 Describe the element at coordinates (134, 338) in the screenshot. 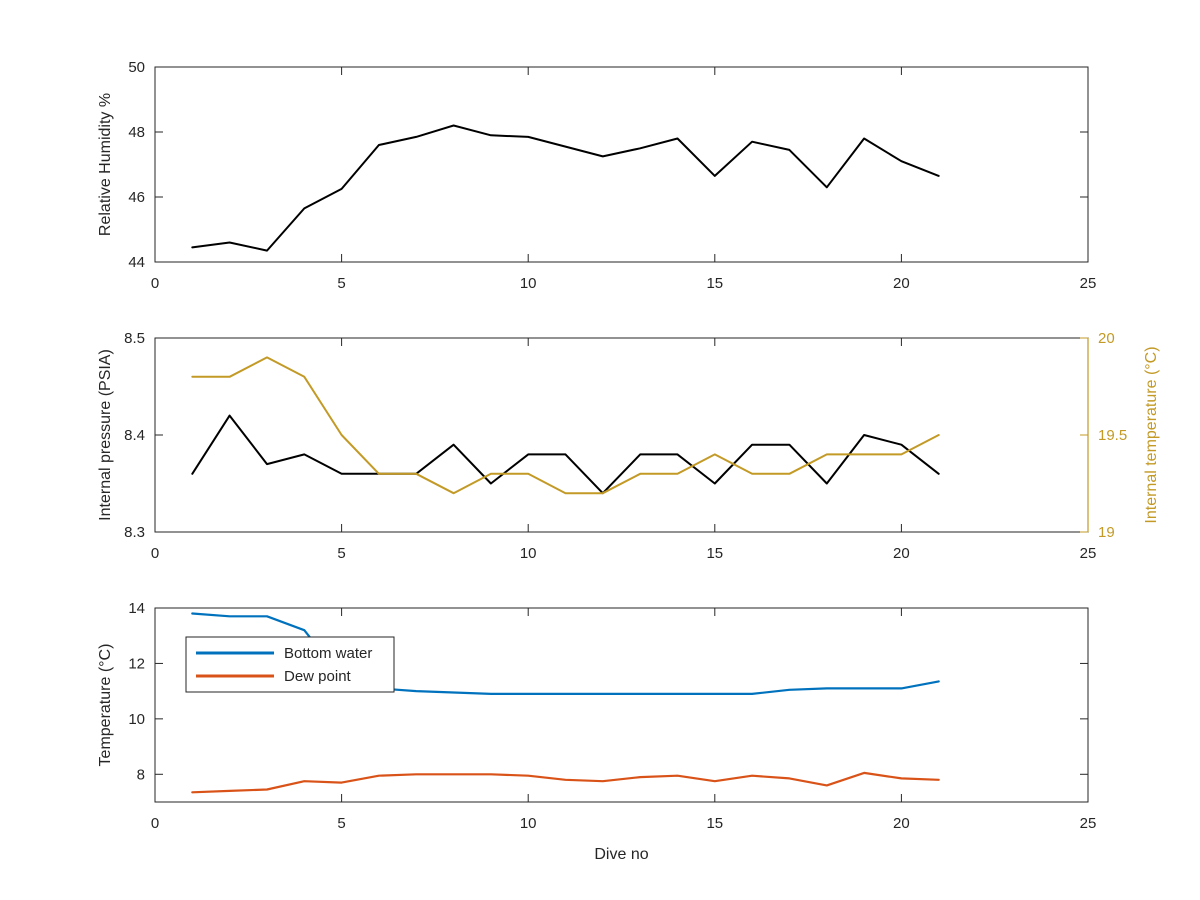

I see `y-tick-label: 8.5` at that location.